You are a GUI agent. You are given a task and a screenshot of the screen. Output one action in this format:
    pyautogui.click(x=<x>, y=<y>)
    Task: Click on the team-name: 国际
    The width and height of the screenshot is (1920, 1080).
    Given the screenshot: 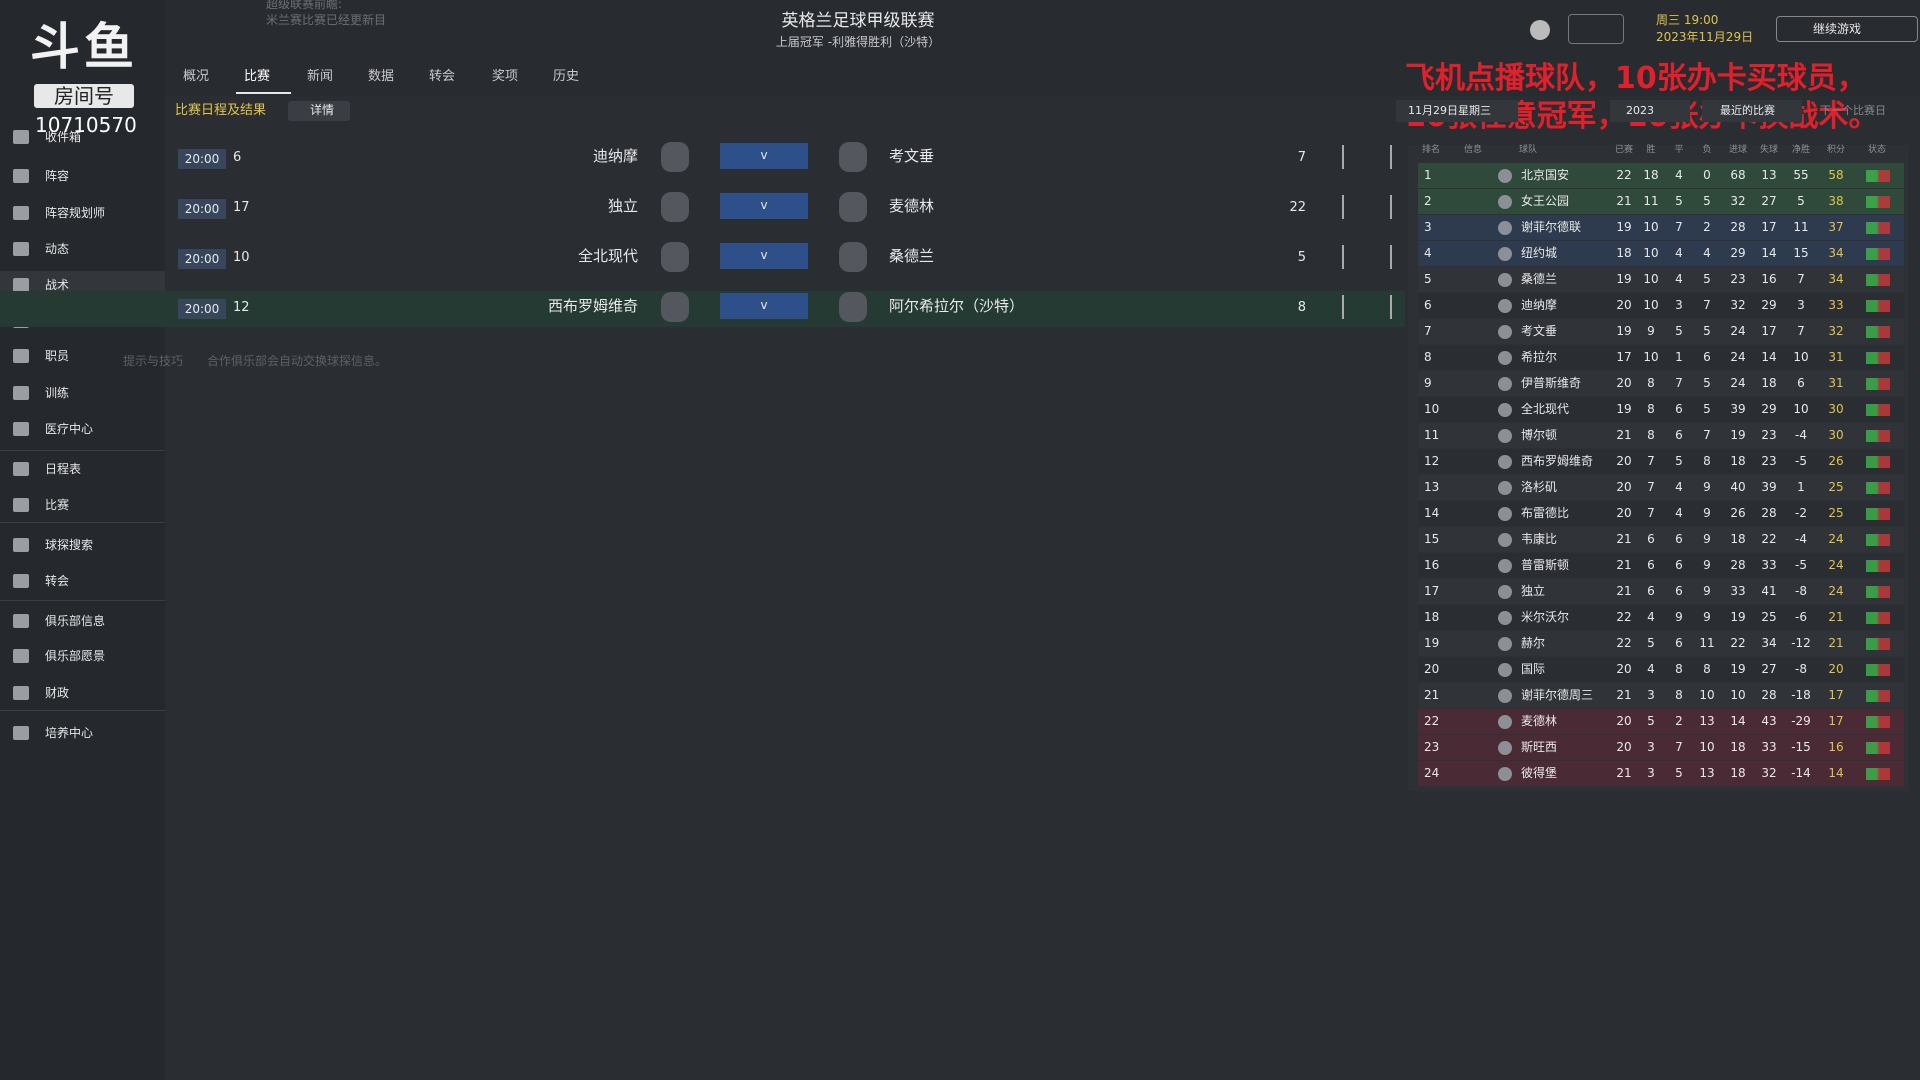 What is the action you would take?
    pyautogui.click(x=1533, y=669)
    